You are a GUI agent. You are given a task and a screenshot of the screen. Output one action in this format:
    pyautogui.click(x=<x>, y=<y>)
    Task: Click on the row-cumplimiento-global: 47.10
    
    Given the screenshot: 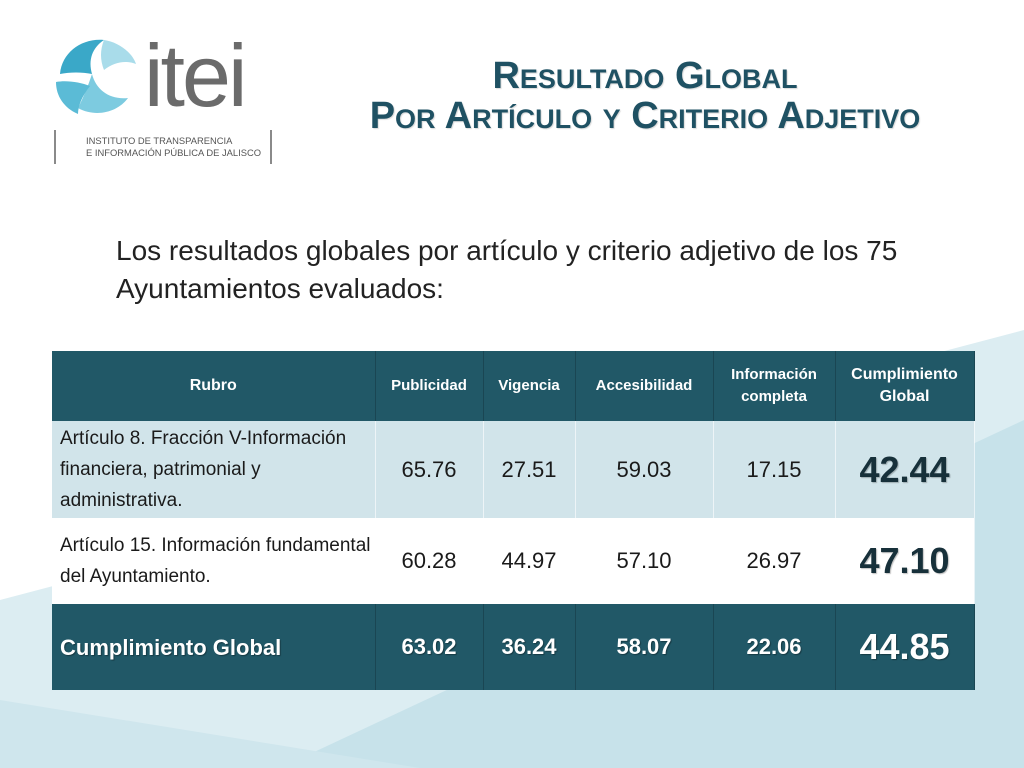 What is the action you would take?
    pyautogui.click(x=905, y=561)
    